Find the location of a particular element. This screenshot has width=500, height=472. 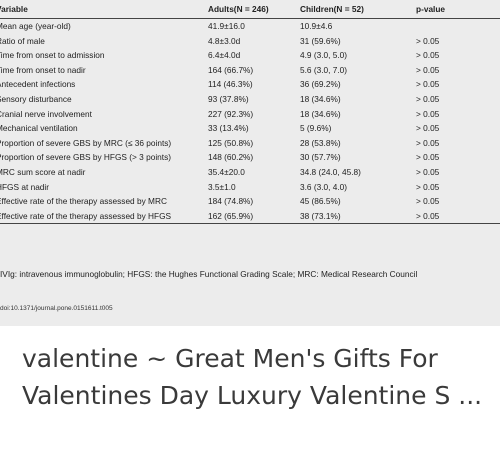

cell-adults: 41.9±16.0 is located at coordinates (226, 26).